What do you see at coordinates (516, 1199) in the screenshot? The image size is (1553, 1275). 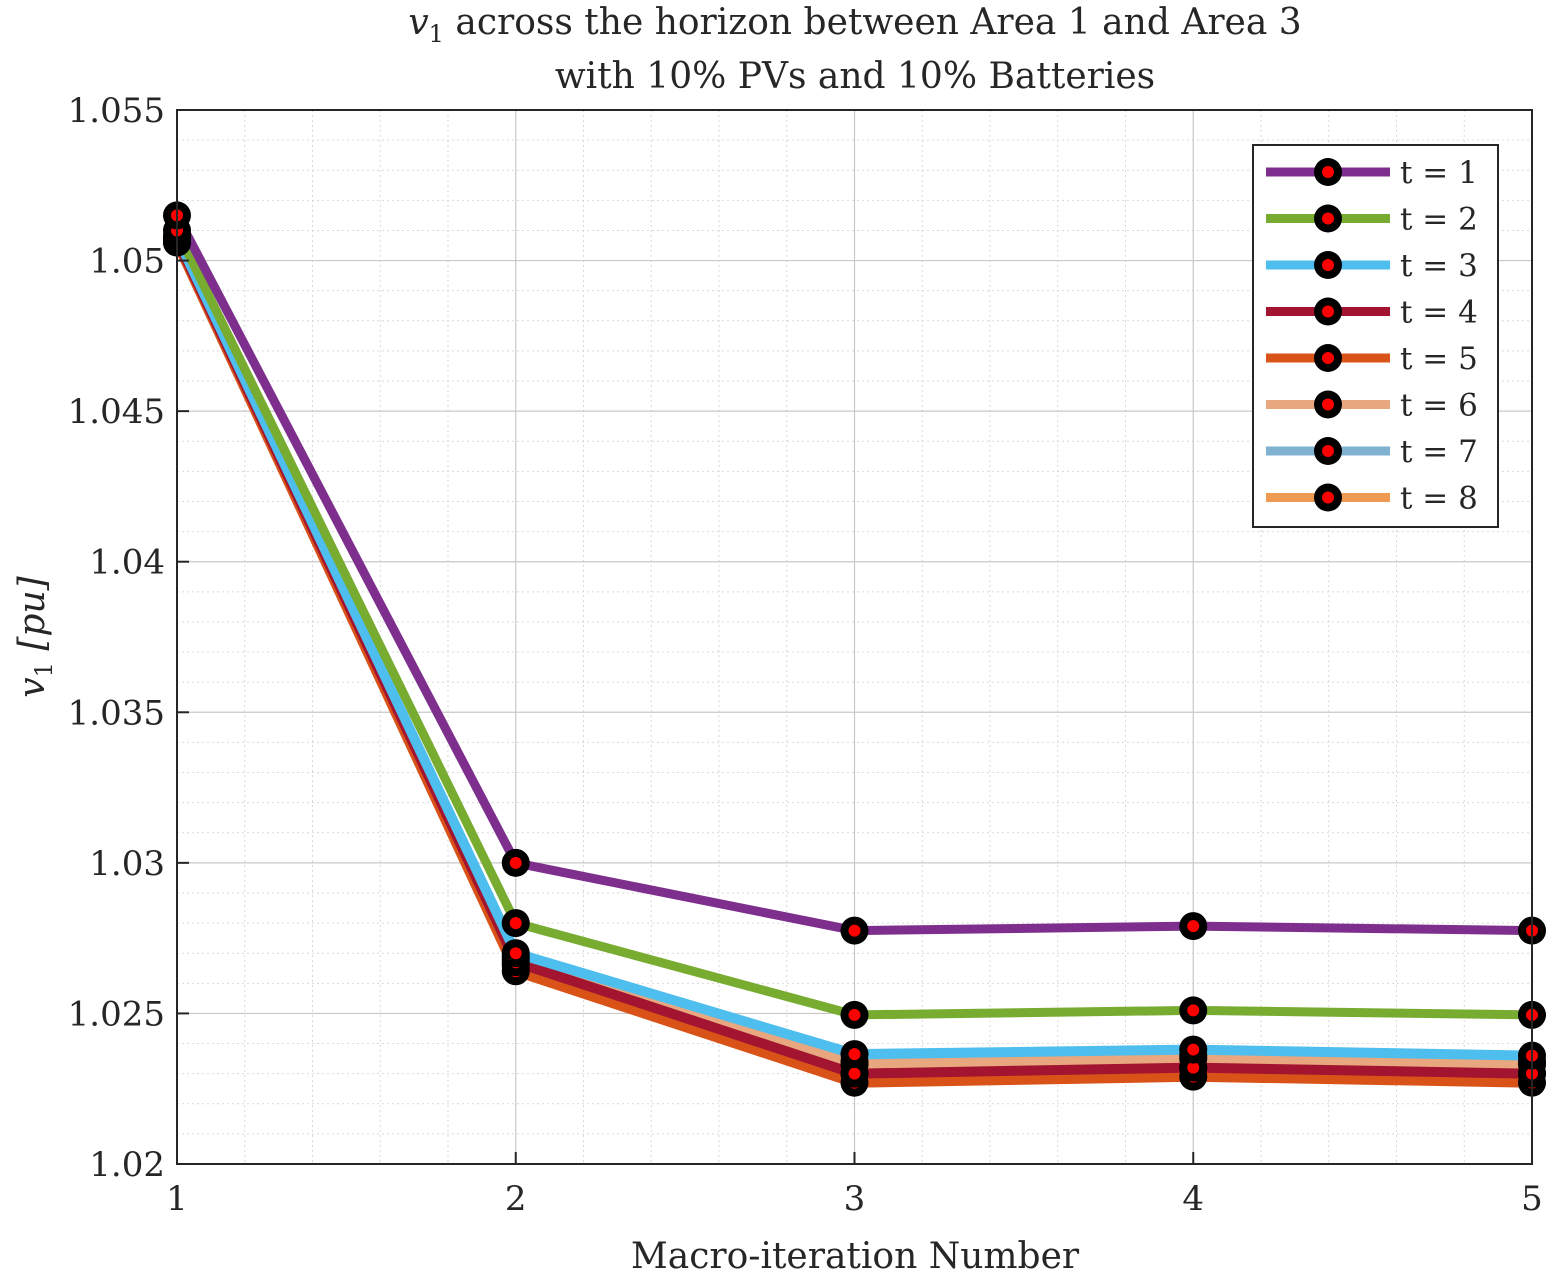 I see `x-tick-label: 2` at bounding box center [516, 1199].